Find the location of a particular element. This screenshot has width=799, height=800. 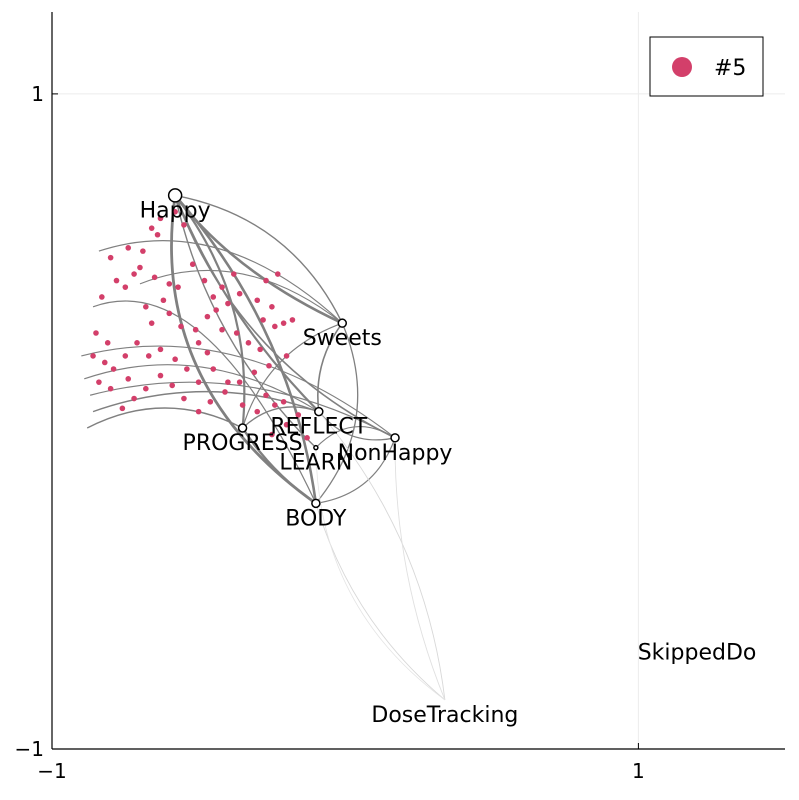

node-label-reflect: REFLECT is located at coordinates (318, 427).